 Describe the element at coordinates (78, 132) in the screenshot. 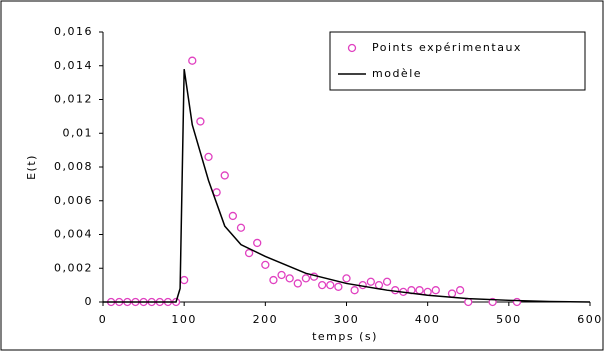

I see `y-tick-label: 0,01` at that location.